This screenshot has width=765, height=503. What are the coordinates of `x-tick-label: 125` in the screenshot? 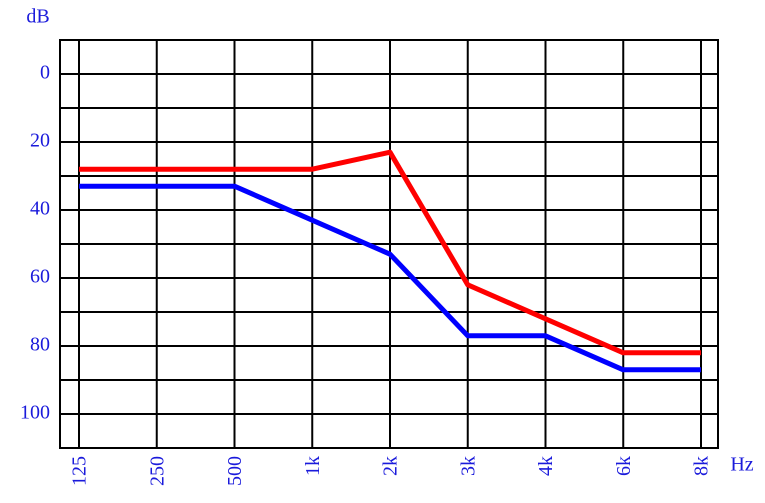 It's located at (80, 471).